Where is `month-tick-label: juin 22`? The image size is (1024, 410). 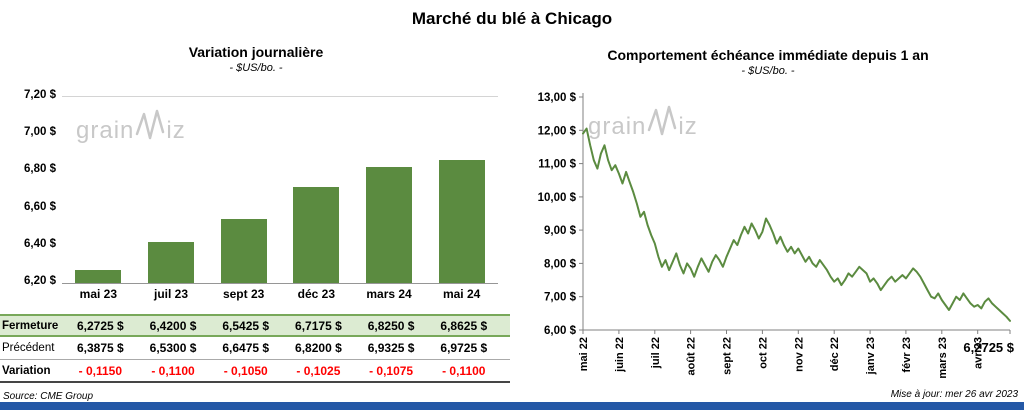
month-tick-label: juin 22 is located at coordinates (620, 355).